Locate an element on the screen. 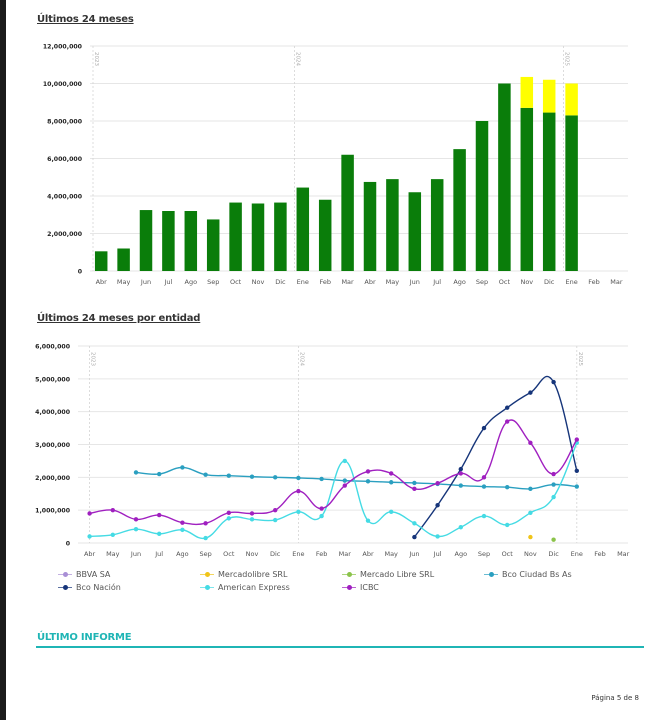 The image size is (647, 720). y-tick-label: 2,000,000 is located at coordinates (65, 234).